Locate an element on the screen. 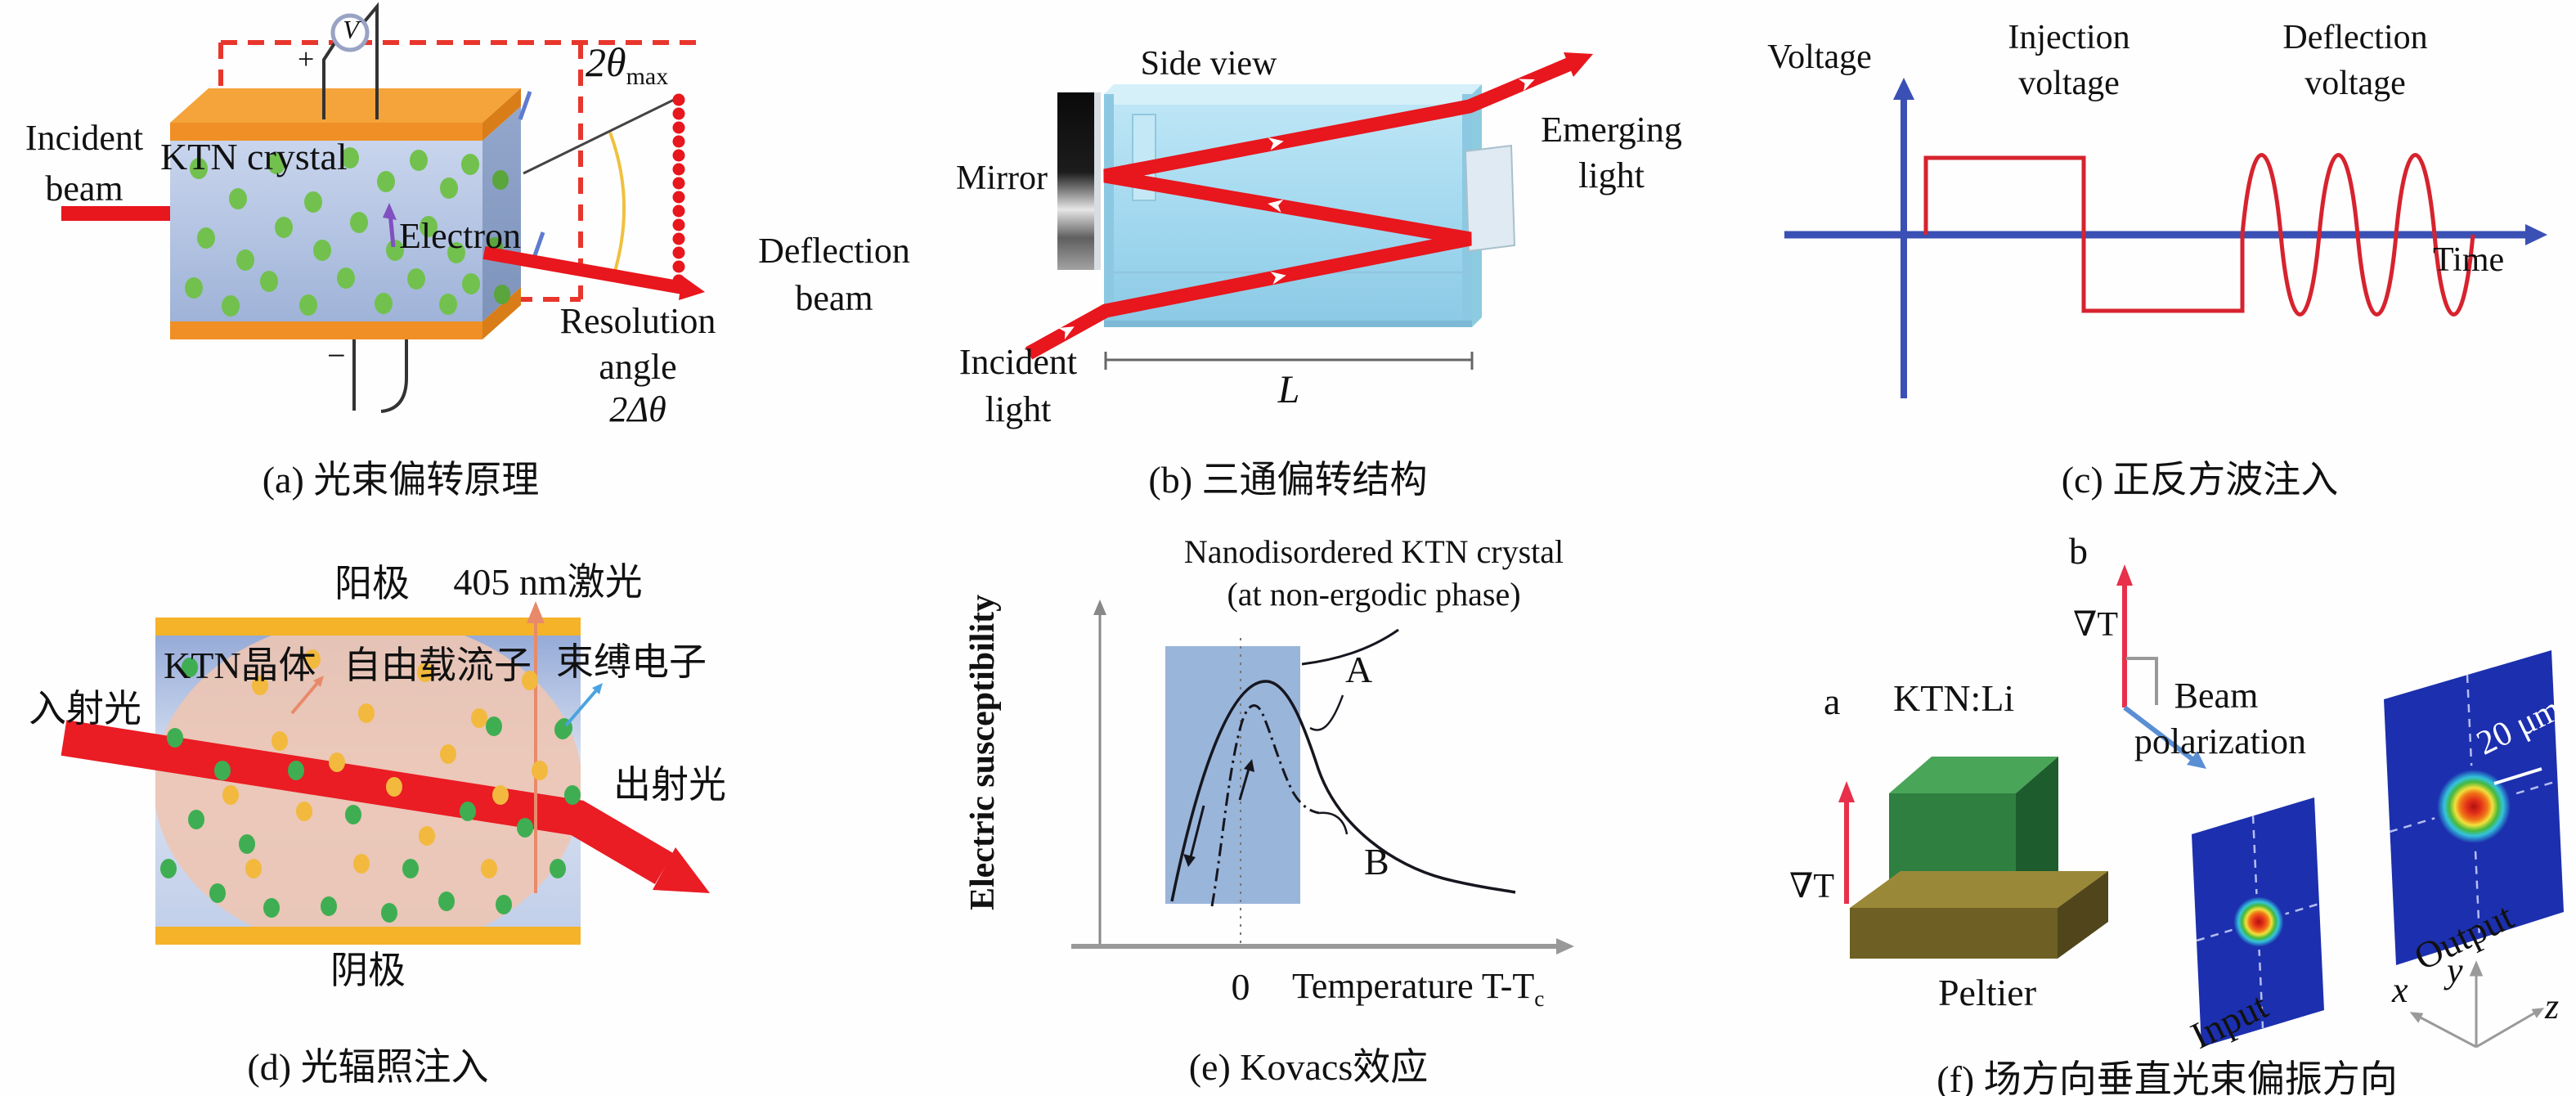 This screenshot has width=2576, height=1096. bound-electron-dots is located at coordinates (370, 790).